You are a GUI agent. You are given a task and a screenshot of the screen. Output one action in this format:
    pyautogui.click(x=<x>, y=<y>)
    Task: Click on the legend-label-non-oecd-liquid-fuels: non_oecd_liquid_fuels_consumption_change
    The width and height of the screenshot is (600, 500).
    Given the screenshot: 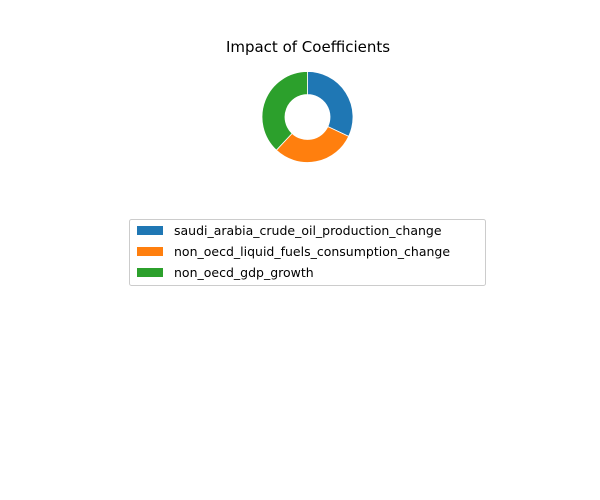 What is the action you would take?
    pyautogui.click(x=312, y=251)
    